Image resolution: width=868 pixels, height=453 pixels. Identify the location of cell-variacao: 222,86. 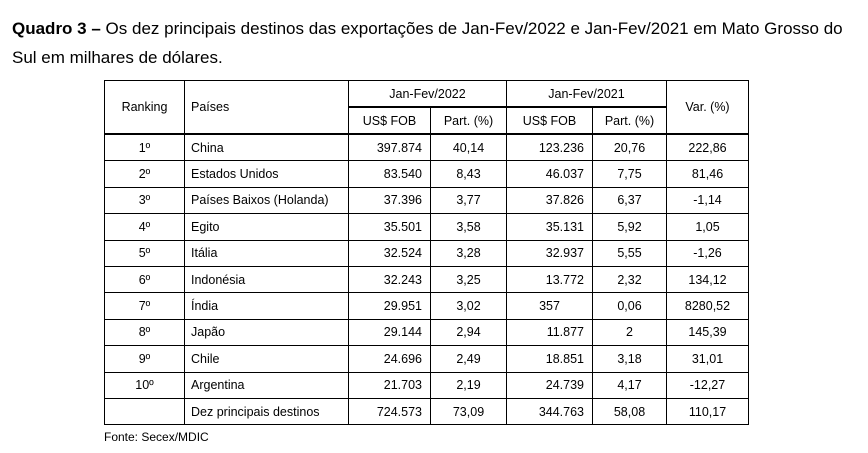
(707, 147).